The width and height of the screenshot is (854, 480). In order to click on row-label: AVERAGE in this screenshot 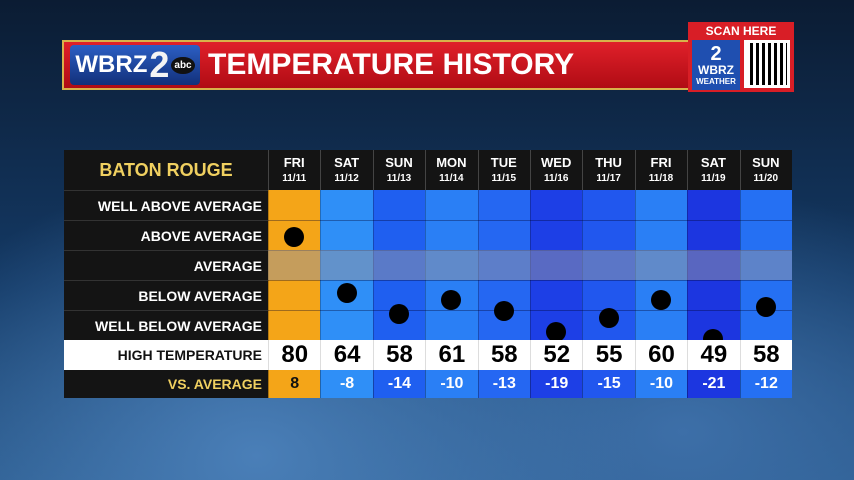, I will do `click(166, 265)`.